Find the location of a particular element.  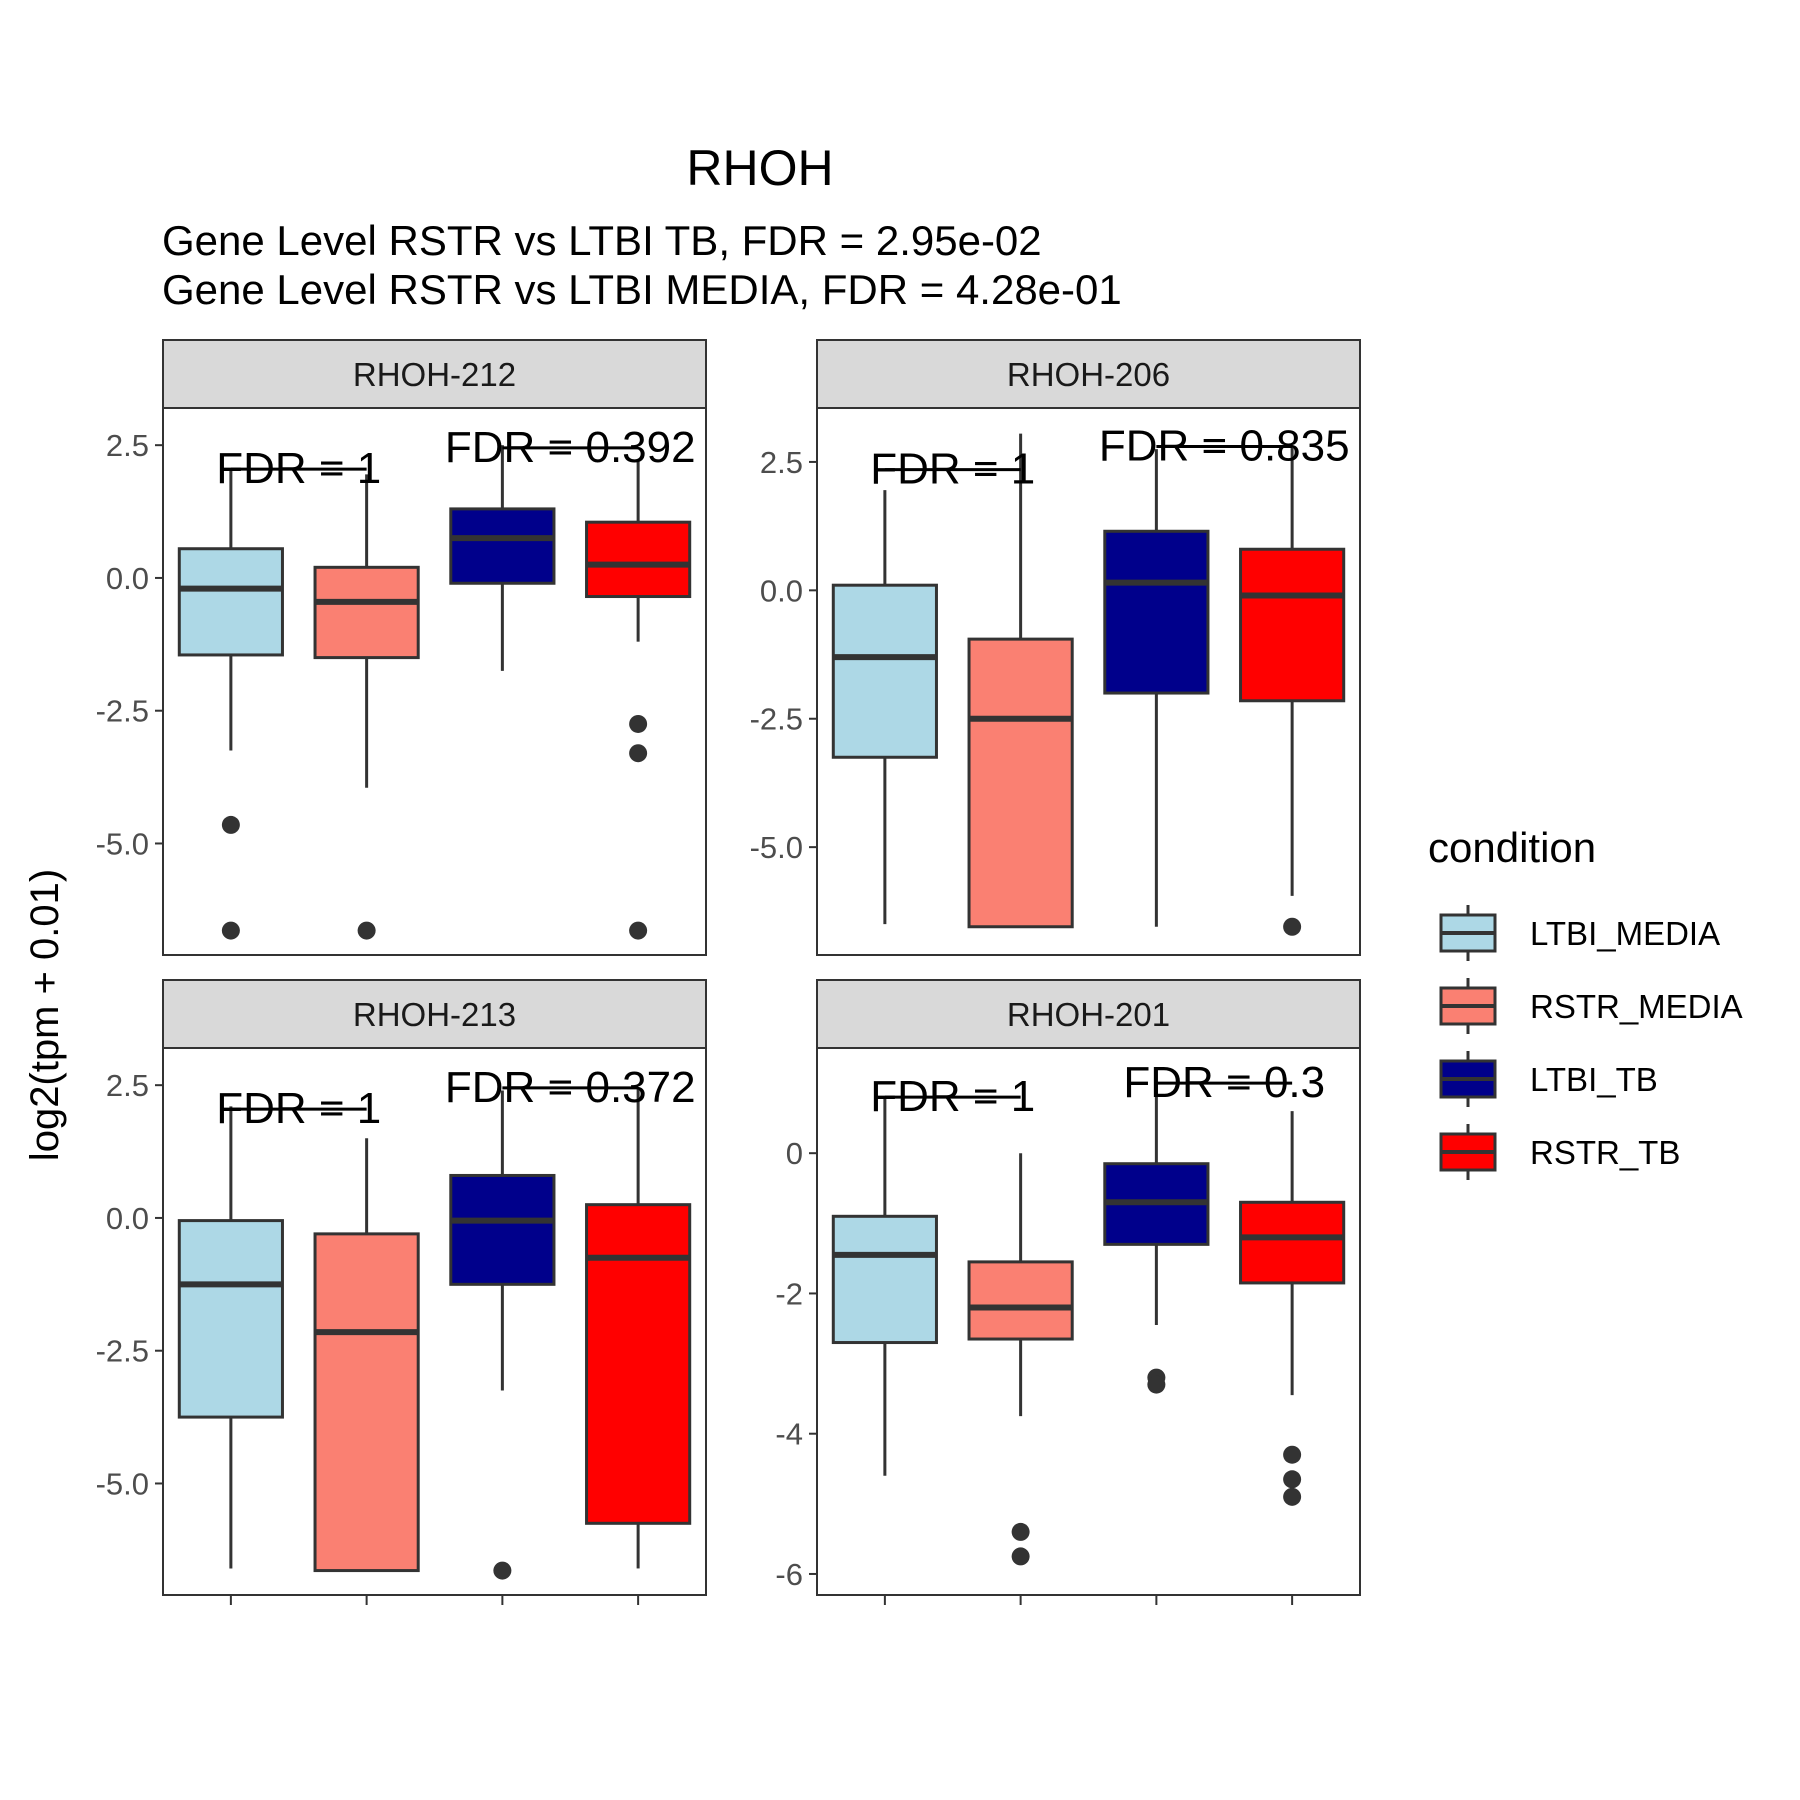

facet-strip-label: RHOH-212 is located at coordinates (434, 374).